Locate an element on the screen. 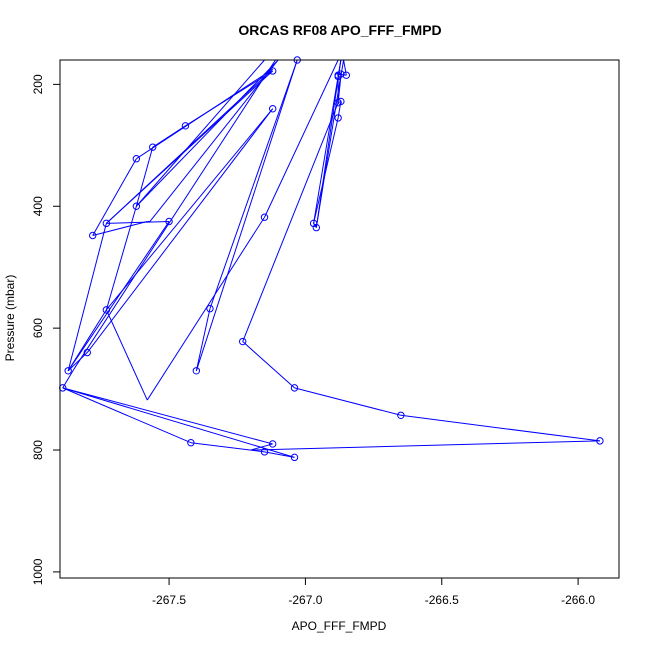 The image size is (650, 650). x-axis-label: APO_FFF_FMPD is located at coordinates (339, 626).